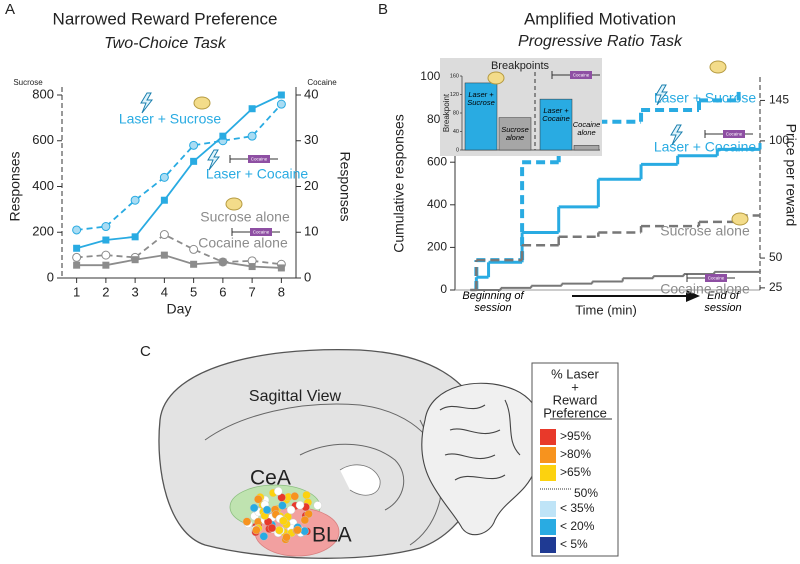  Describe the element at coordinates (575, 454) in the screenshot. I see `legend-label: >80%` at that location.